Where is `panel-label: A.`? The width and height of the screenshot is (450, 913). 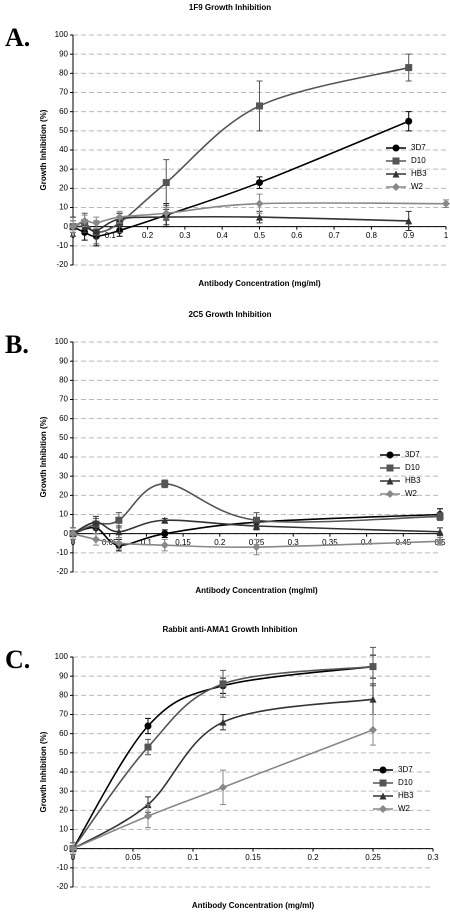 panel-label: A. is located at coordinates (17, 37).